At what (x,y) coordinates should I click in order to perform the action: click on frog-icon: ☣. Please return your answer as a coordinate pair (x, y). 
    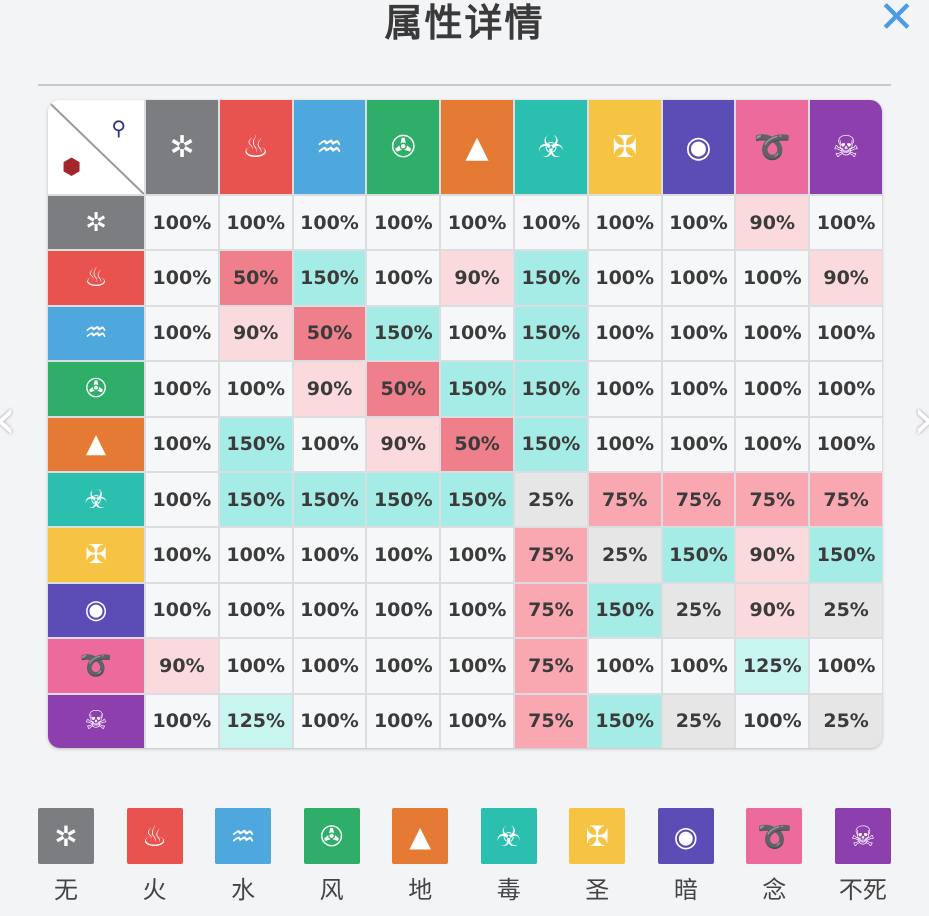
    Looking at the image, I should click on (508, 836).